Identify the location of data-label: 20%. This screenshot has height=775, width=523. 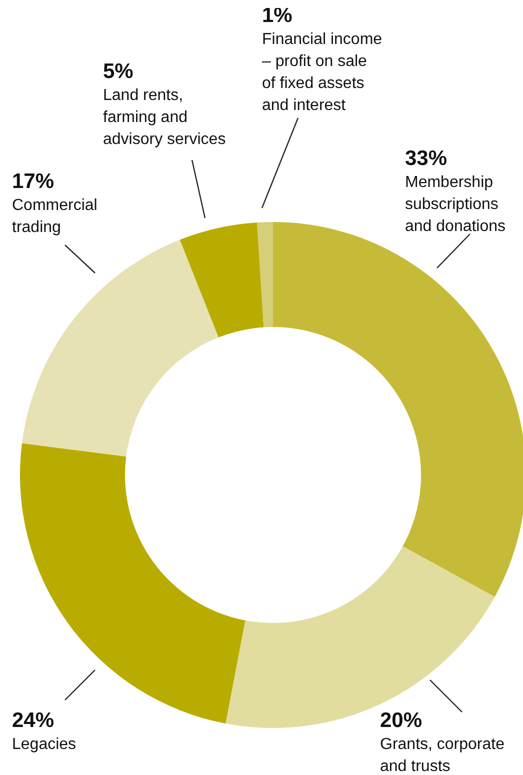
(401, 720).